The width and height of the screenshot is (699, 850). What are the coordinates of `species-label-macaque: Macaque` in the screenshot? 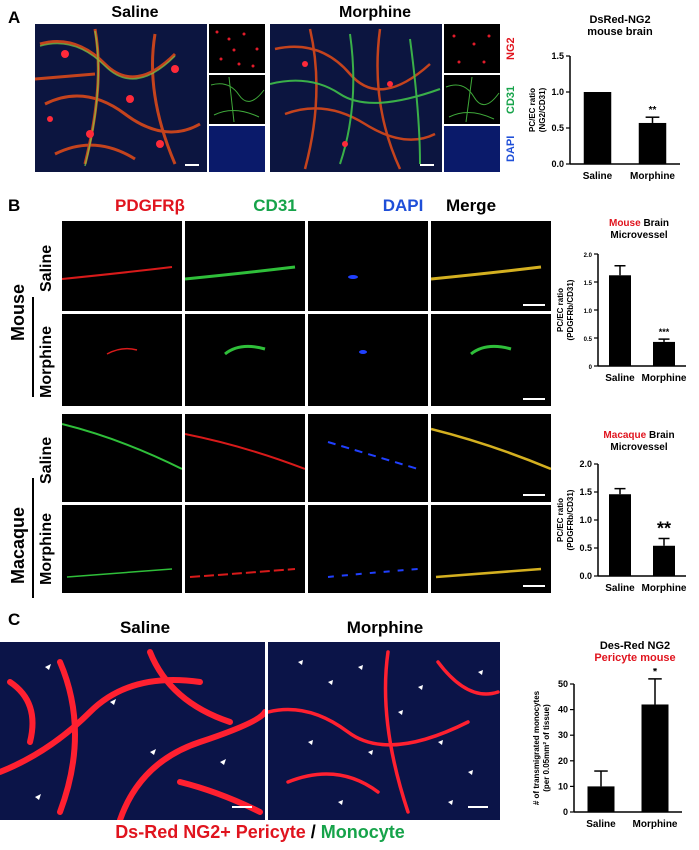 It's located at (18, 545).